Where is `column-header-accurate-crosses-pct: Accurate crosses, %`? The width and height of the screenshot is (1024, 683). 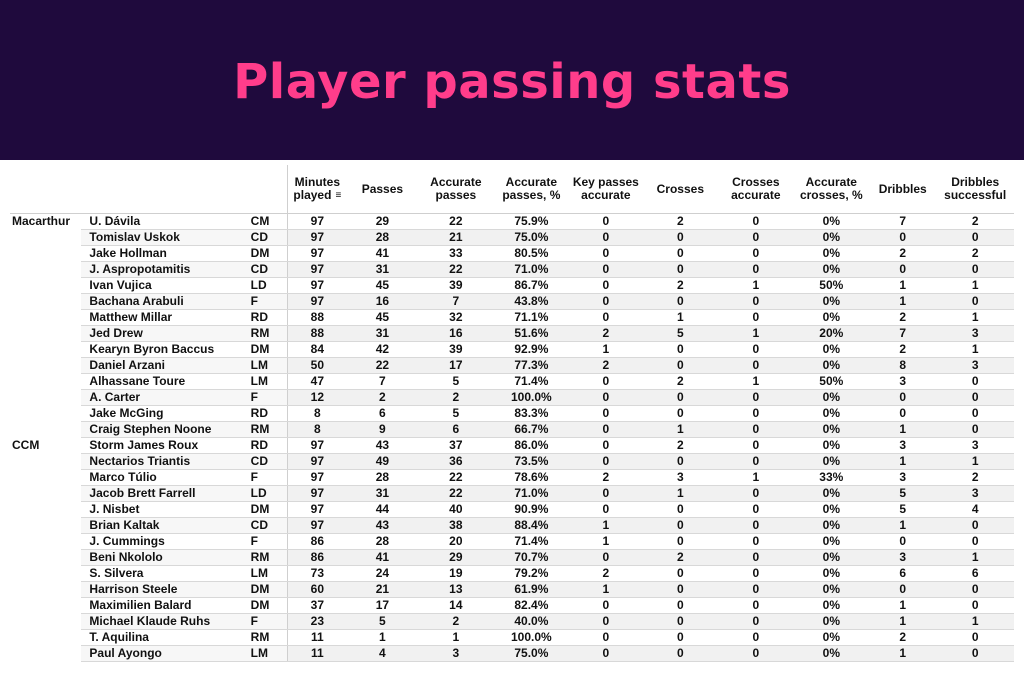
column-header-accurate-crosses-pct: Accurate crosses, % is located at coordinates (831, 189).